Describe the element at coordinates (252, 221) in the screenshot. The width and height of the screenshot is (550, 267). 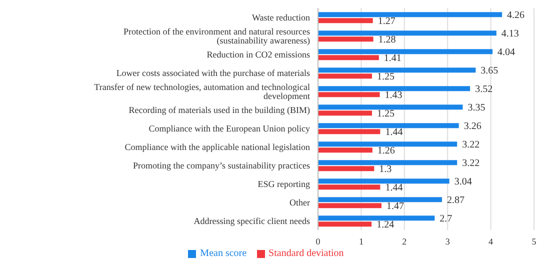
I see `y-tick-label: Addressing specific client needs` at that location.